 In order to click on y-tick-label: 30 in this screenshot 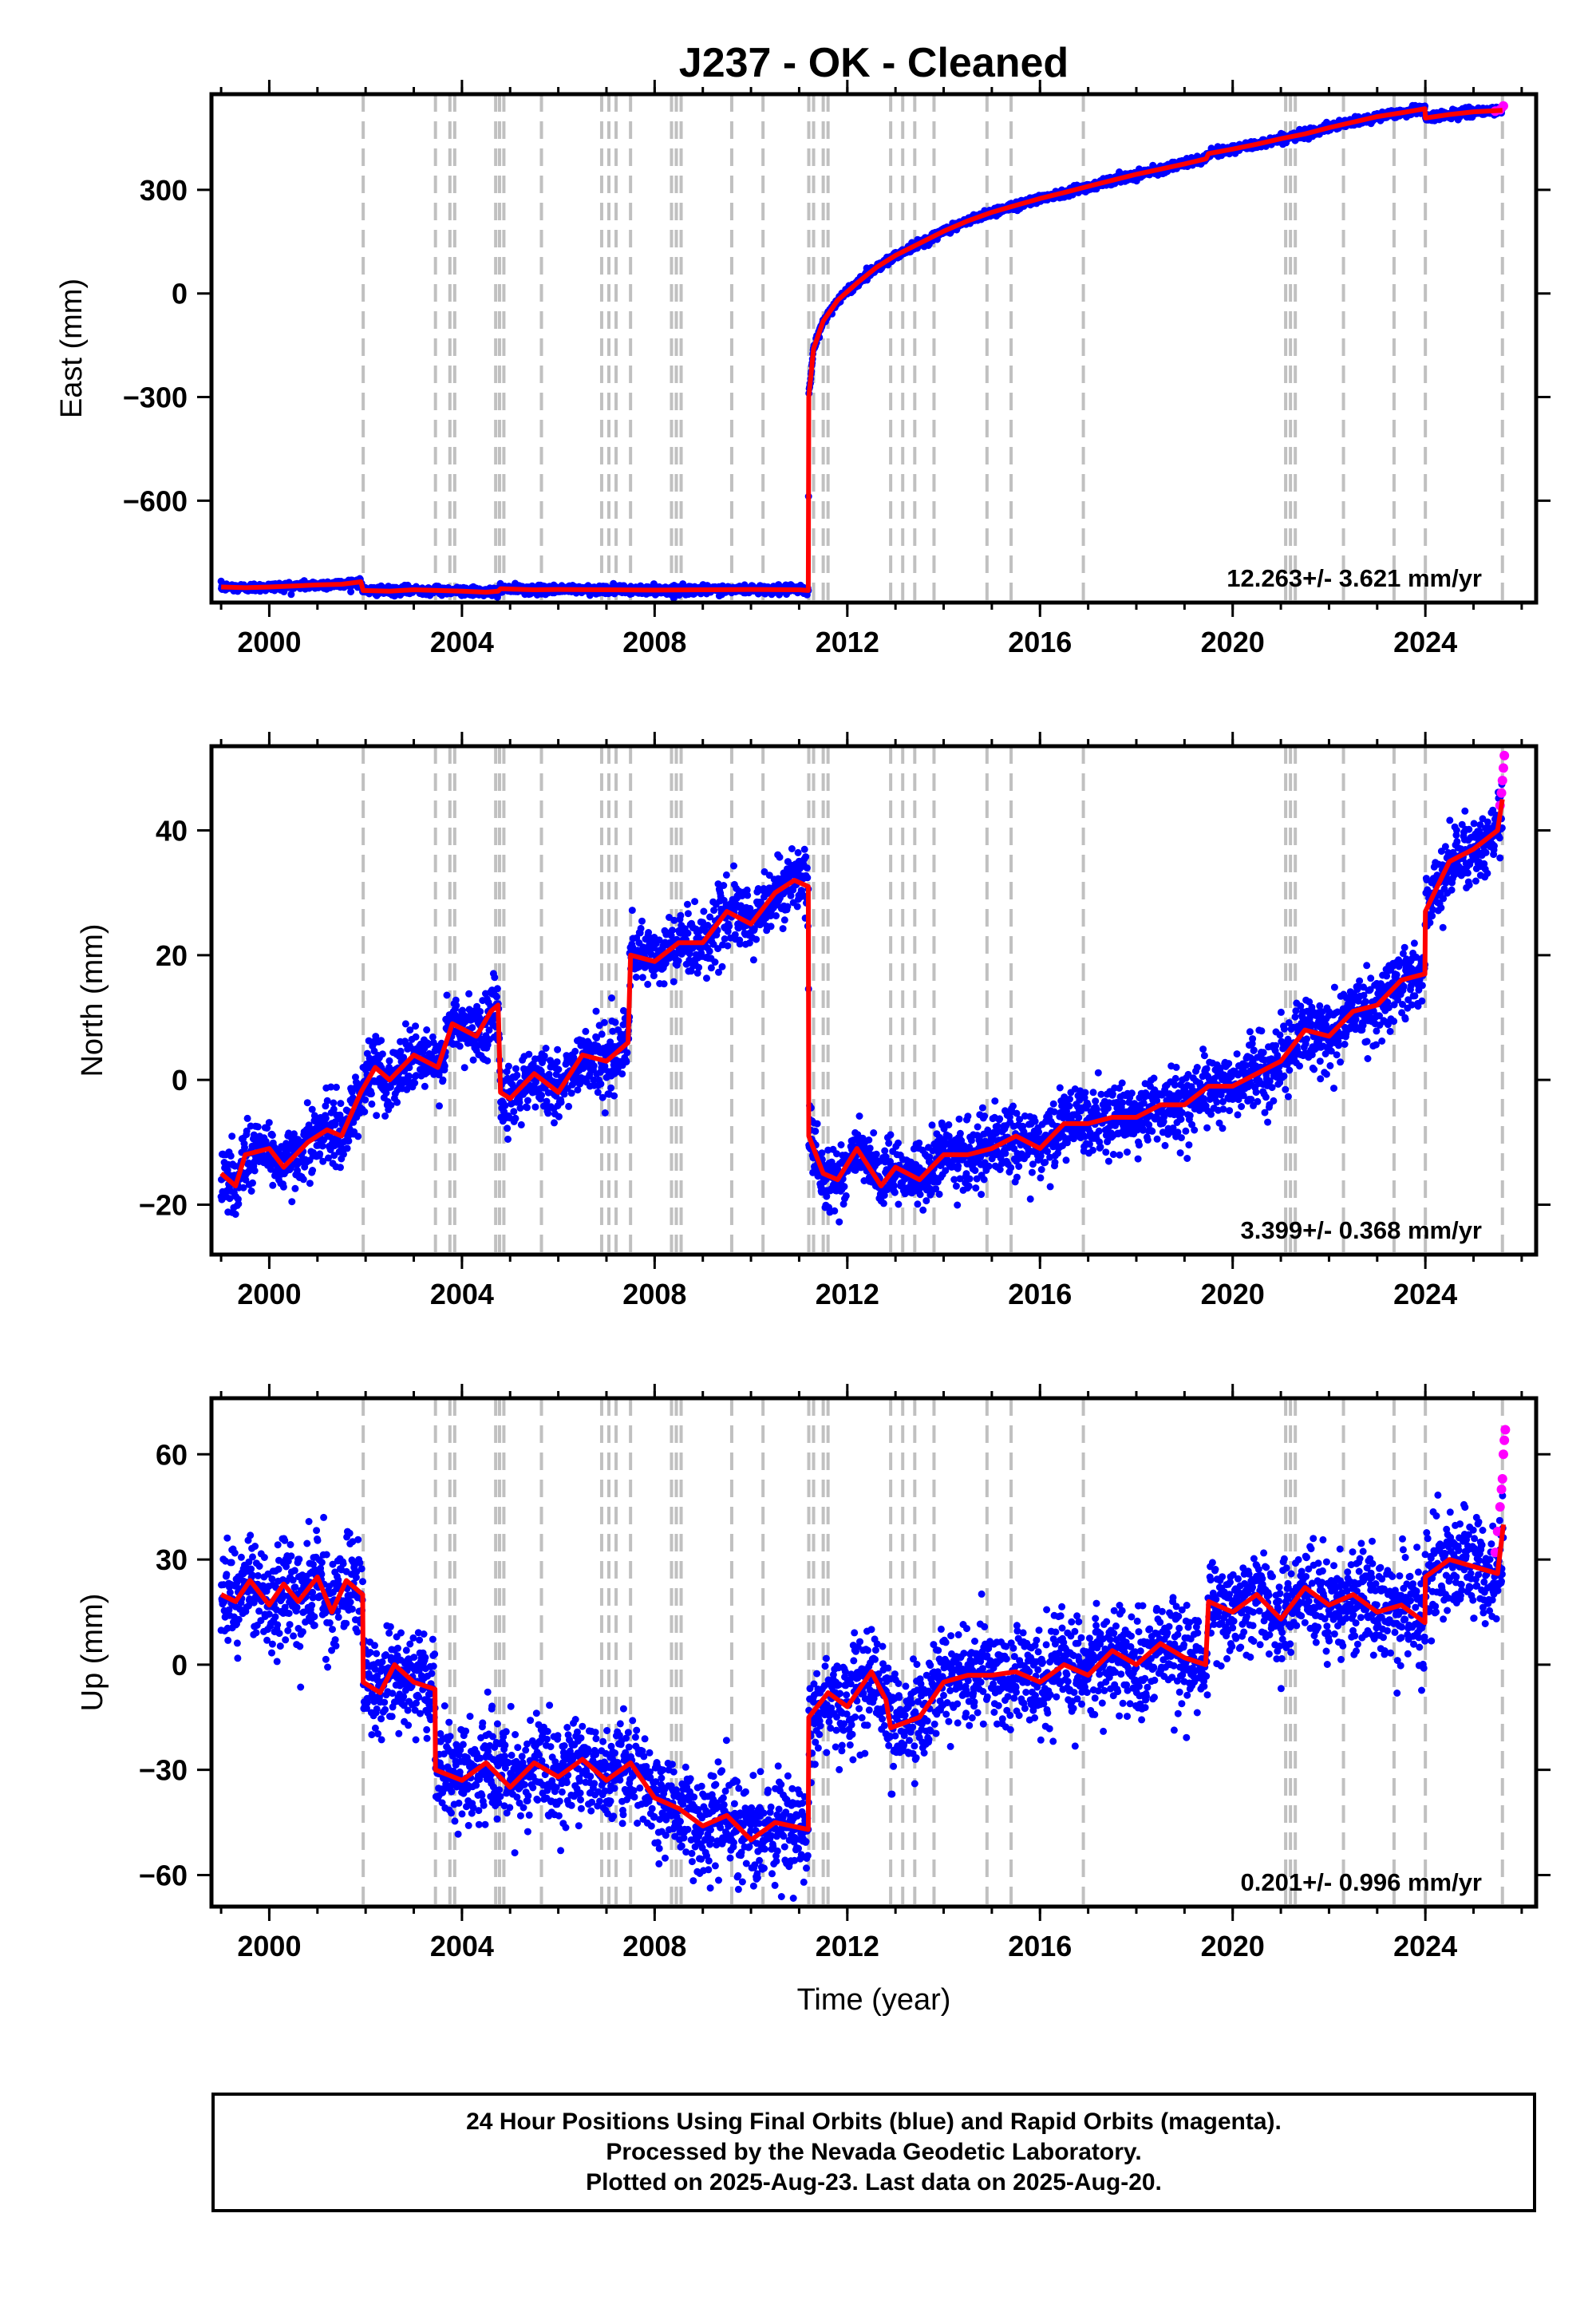, I will do `click(172, 1559)`.